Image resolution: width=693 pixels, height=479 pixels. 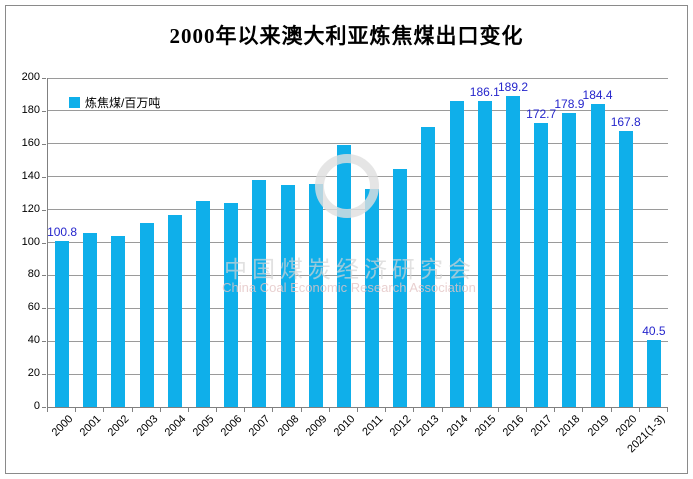 I want to click on bar-2019, so click(x=597, y=255).